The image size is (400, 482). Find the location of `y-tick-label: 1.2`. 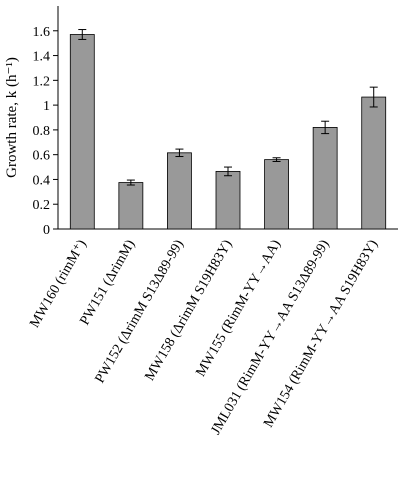

y-tick-label: 1.2 is located at coordinates (42, 81).